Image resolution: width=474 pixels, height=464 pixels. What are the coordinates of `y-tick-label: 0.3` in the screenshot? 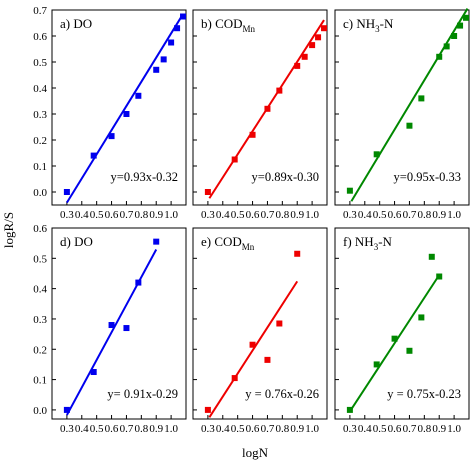 It's located at (40, 320).